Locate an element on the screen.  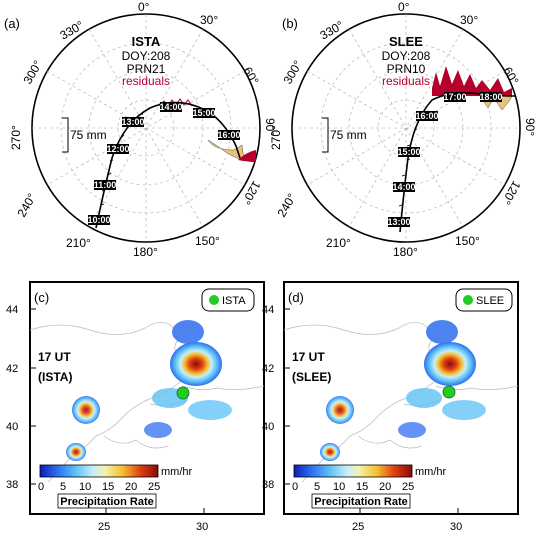
colorbar-c: 0 5 10 15 20 25 mm/hr Precipitation Rate is located at coordinates (115, 486).